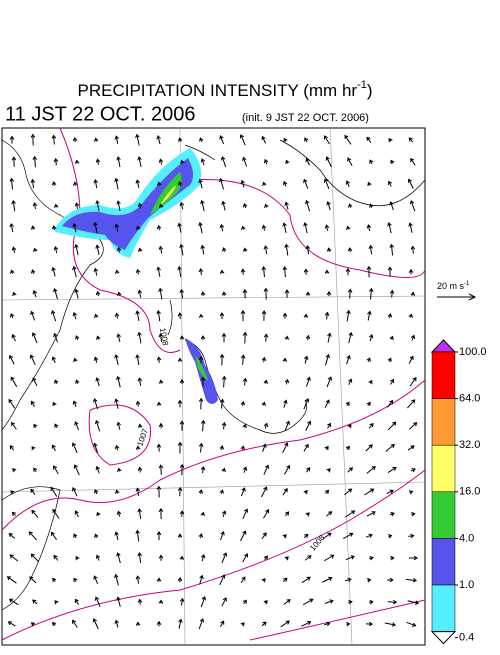  What do you see at coordinates (305, 118) in the screenshot?
I see `init-time: (init. 9 JST 22 OCT. 2006)` at bounding box center [305, 118].